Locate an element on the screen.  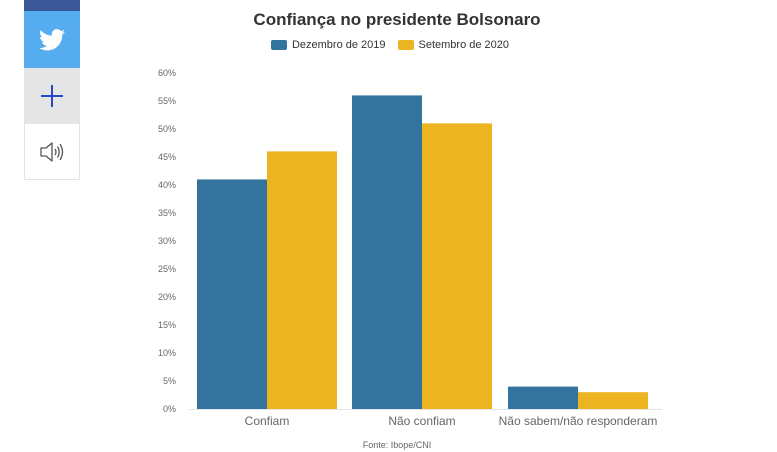
x-tick-label: Não sabem/não responderam is located at coordinates (578, 421).